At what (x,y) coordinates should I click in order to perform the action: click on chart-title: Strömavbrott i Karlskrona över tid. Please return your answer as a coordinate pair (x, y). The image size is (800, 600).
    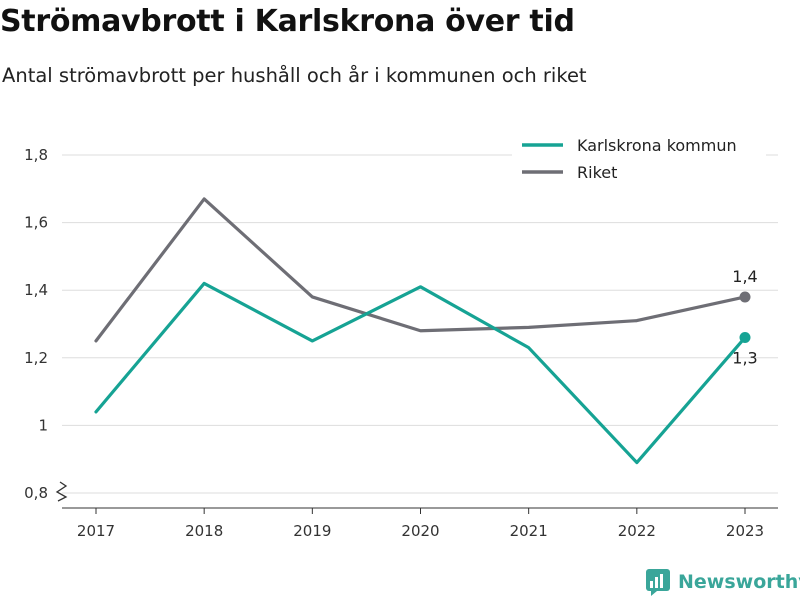
    Looking at the image, I should click on (287, 21).